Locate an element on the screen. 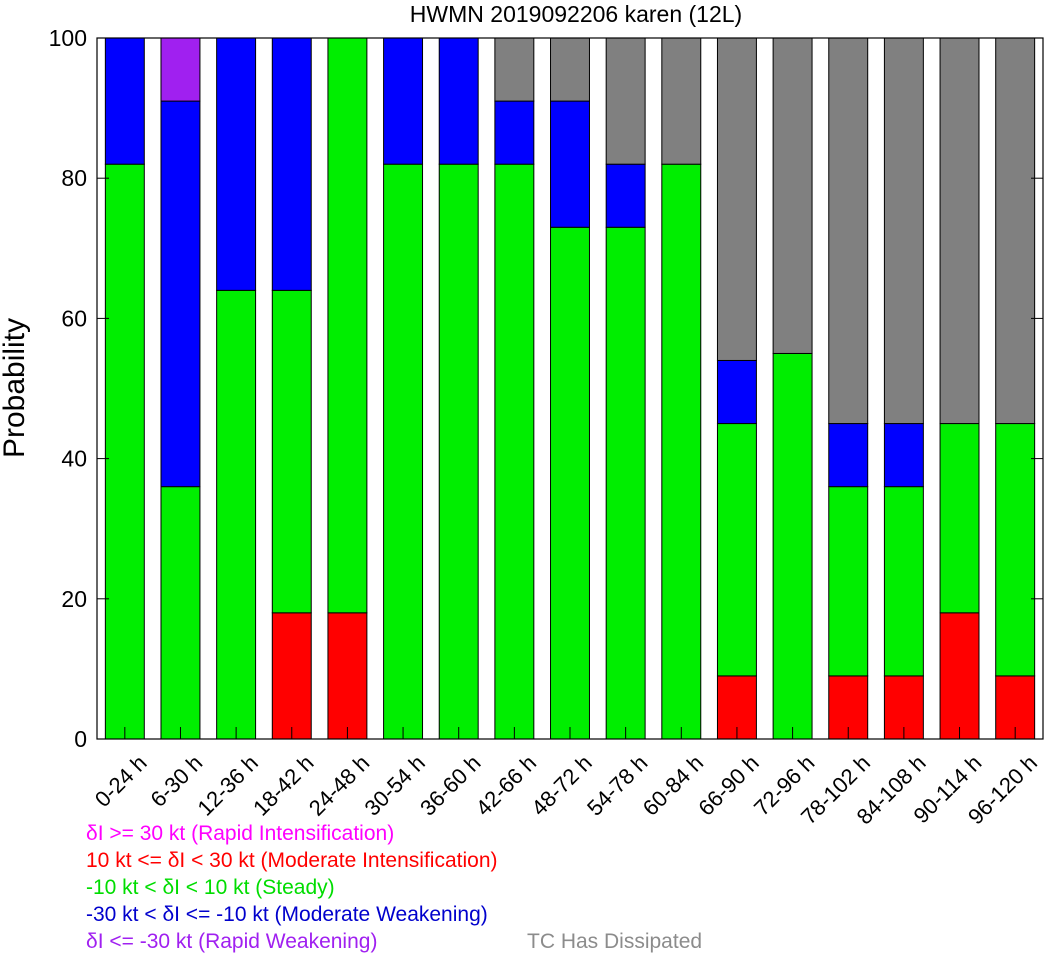 This screenshot has height=960, width=1057. x-tick-label-8: 48-72 h is located at coordinates (561, 785).